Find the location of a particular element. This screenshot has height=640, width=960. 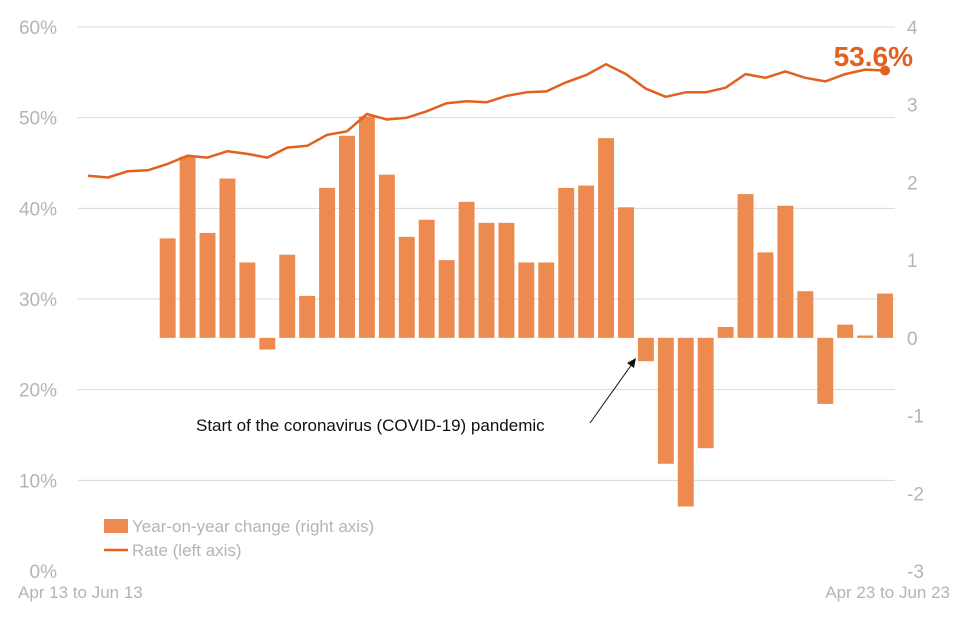

left-axis-ticks: 0% 10% 20% 30% 40% 50% 60% is located at coordinates (38, 300).